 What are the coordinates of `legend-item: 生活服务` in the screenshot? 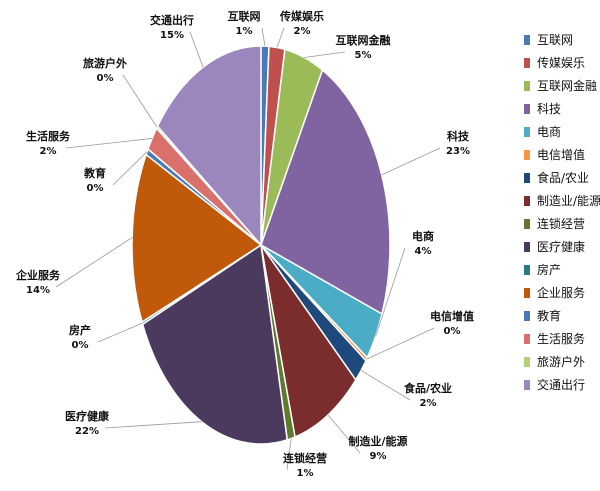 It's located at (560, 338).